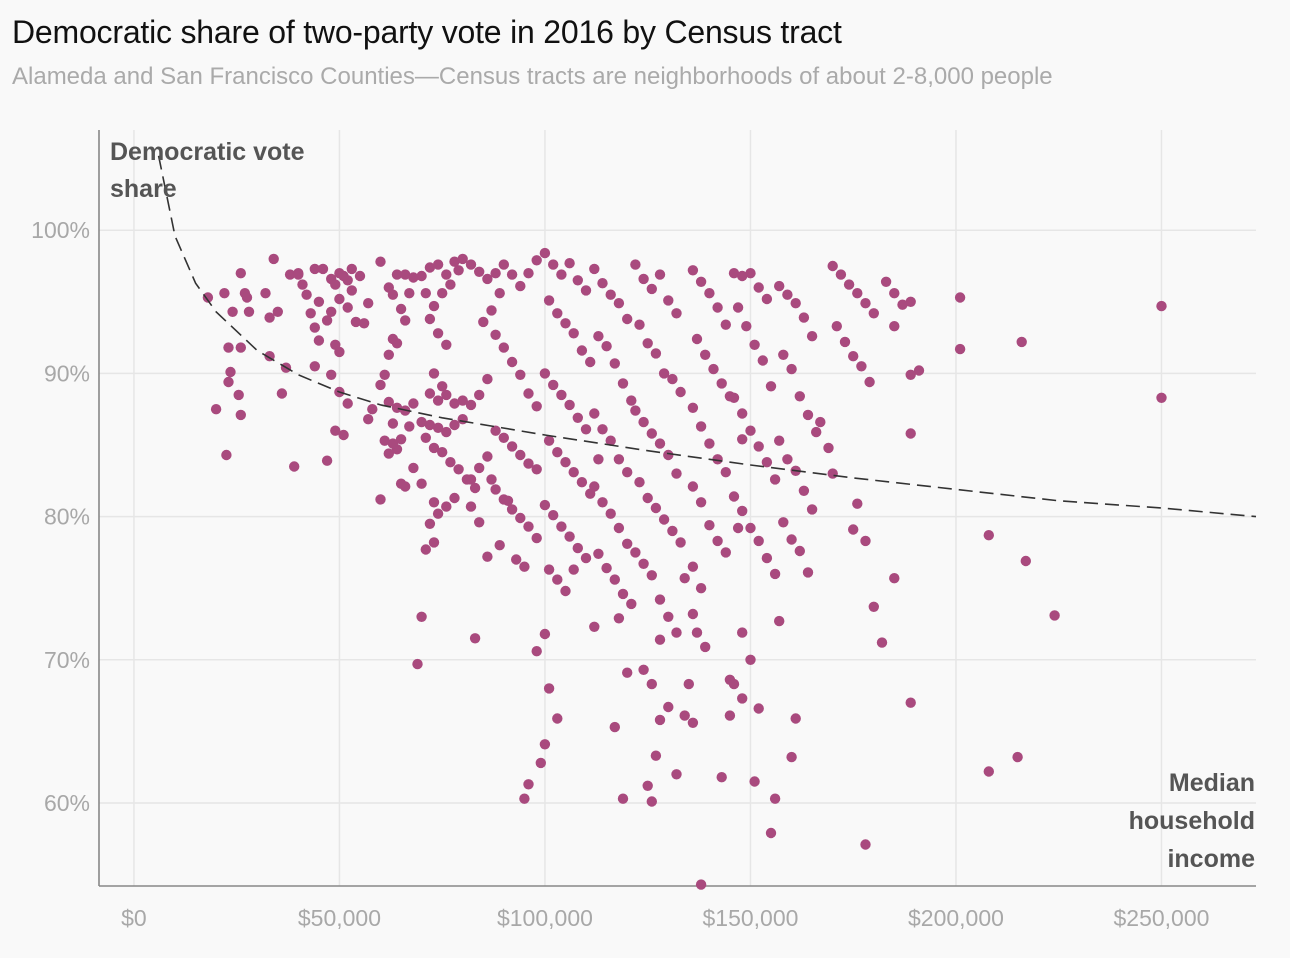 The width and height of the screenshot is (1290, 958). I want to click on y-axis-label-line-2: share, so click(143, 189).